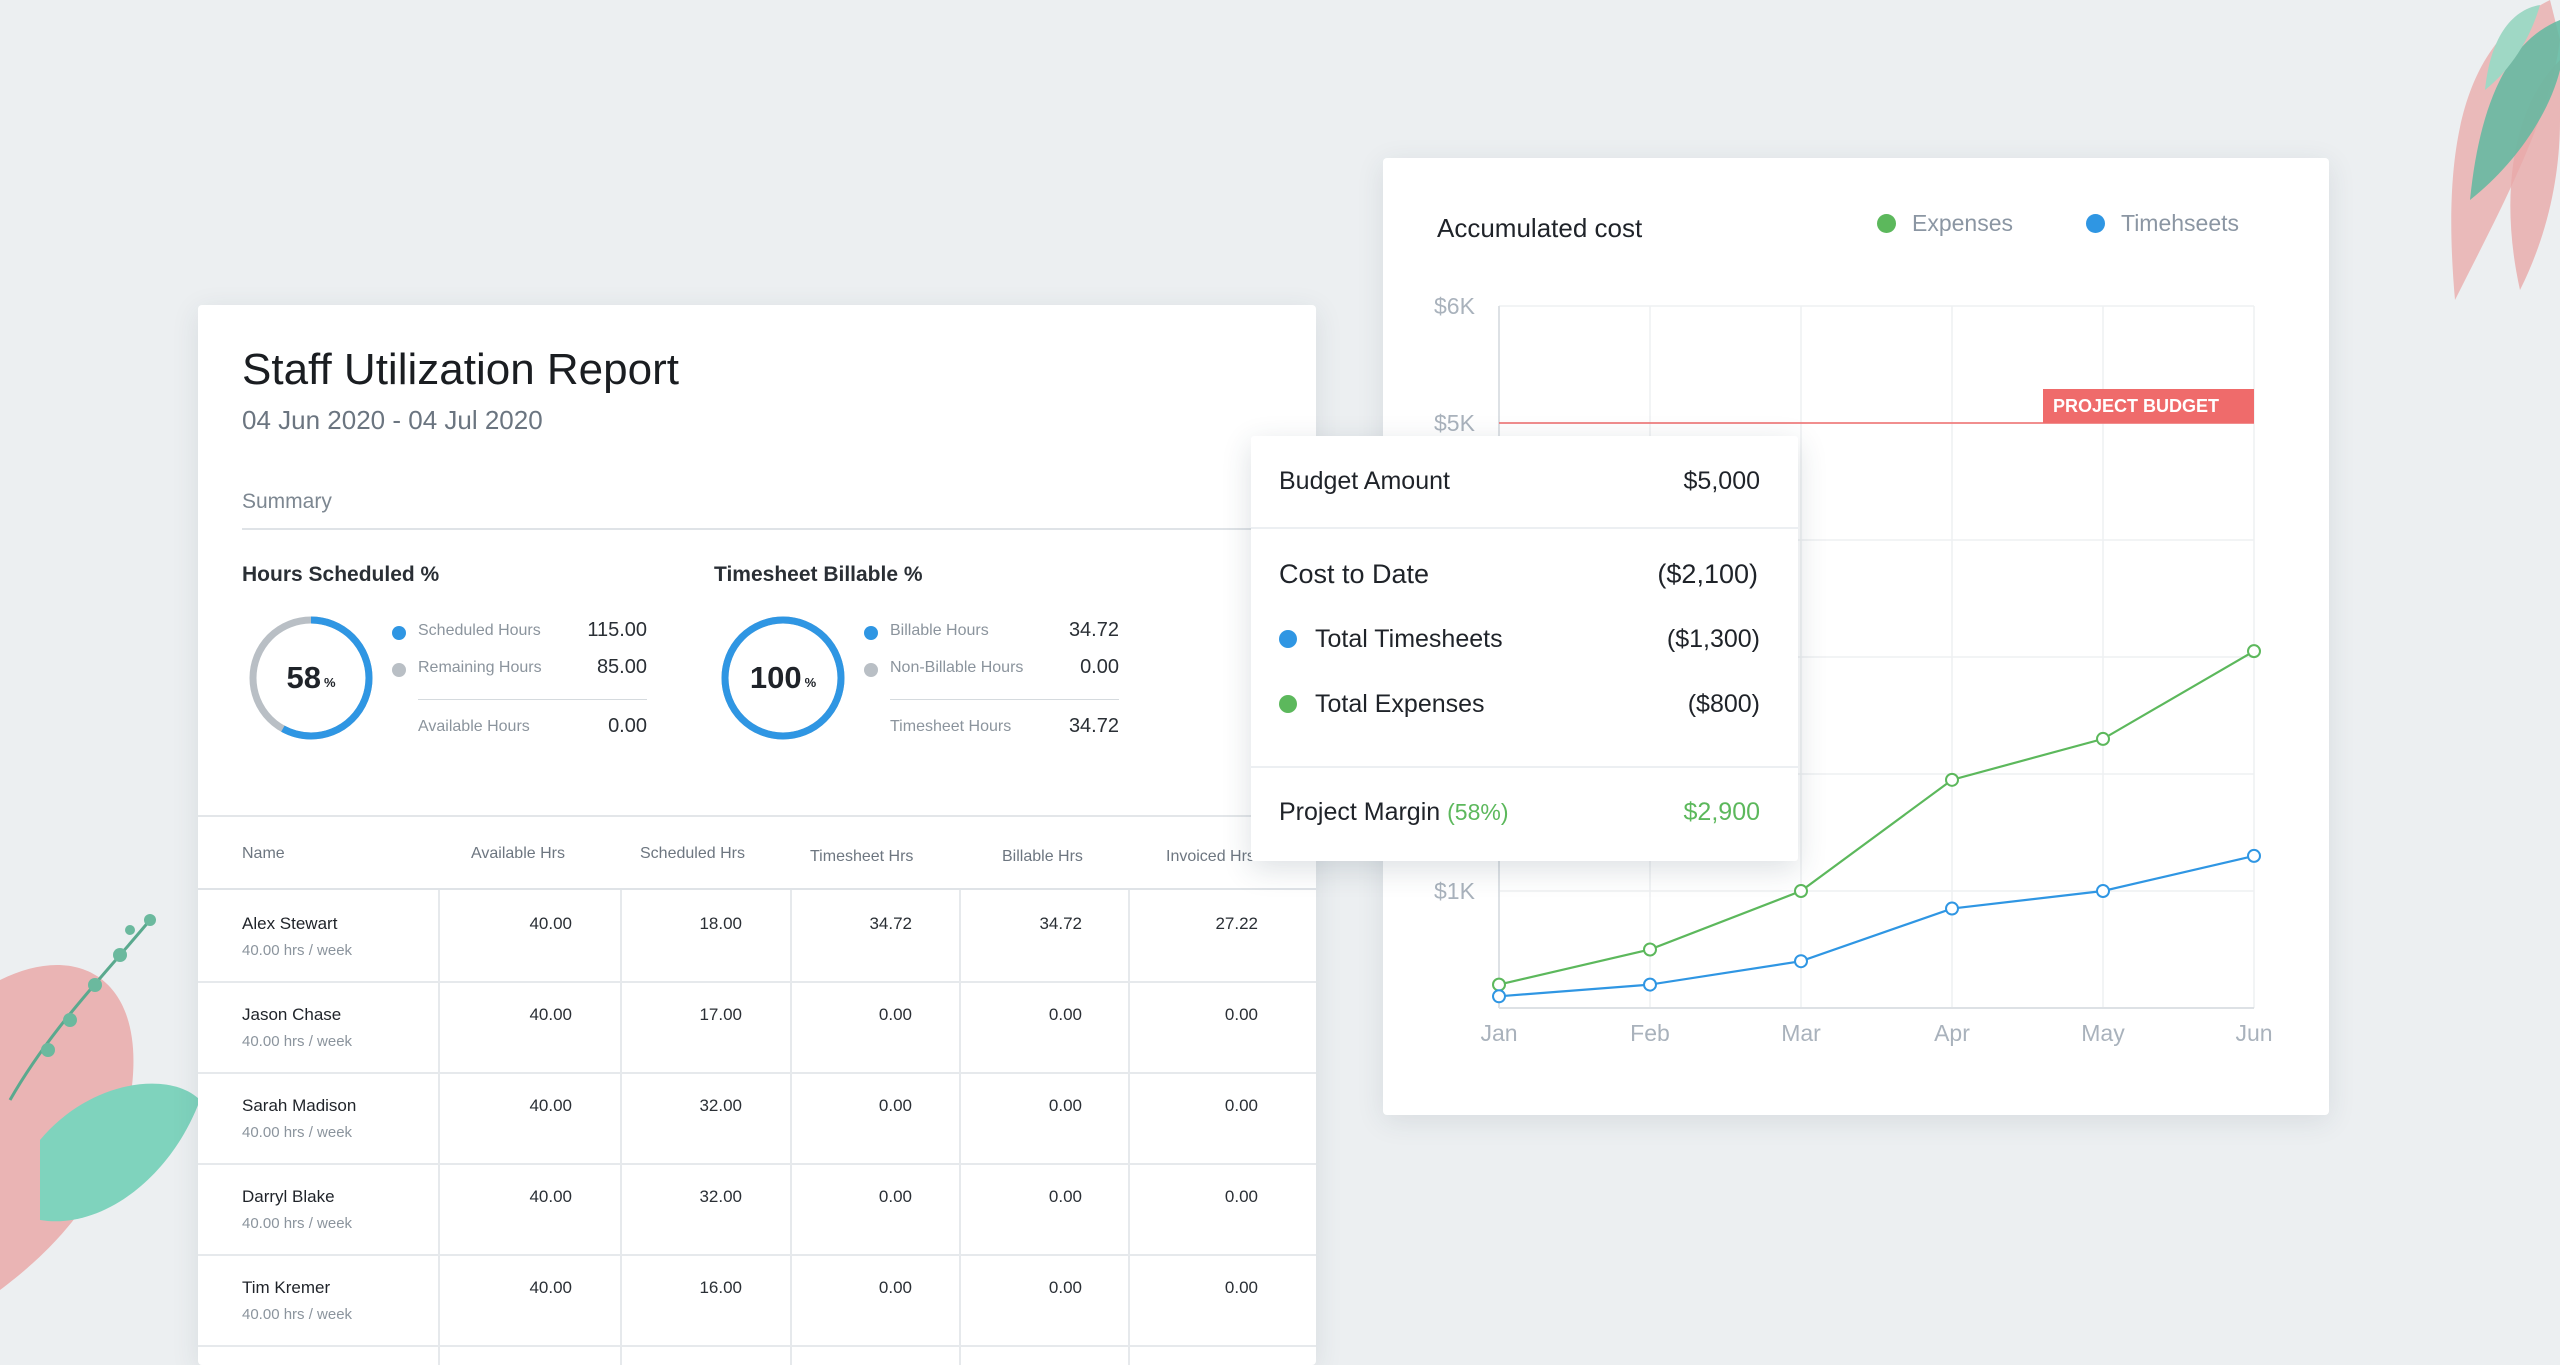 The width and height of the screenshot is (2560, 1365). I want to click on legend-total-available-hours: Available Hours 0.00, so click(532, 726).